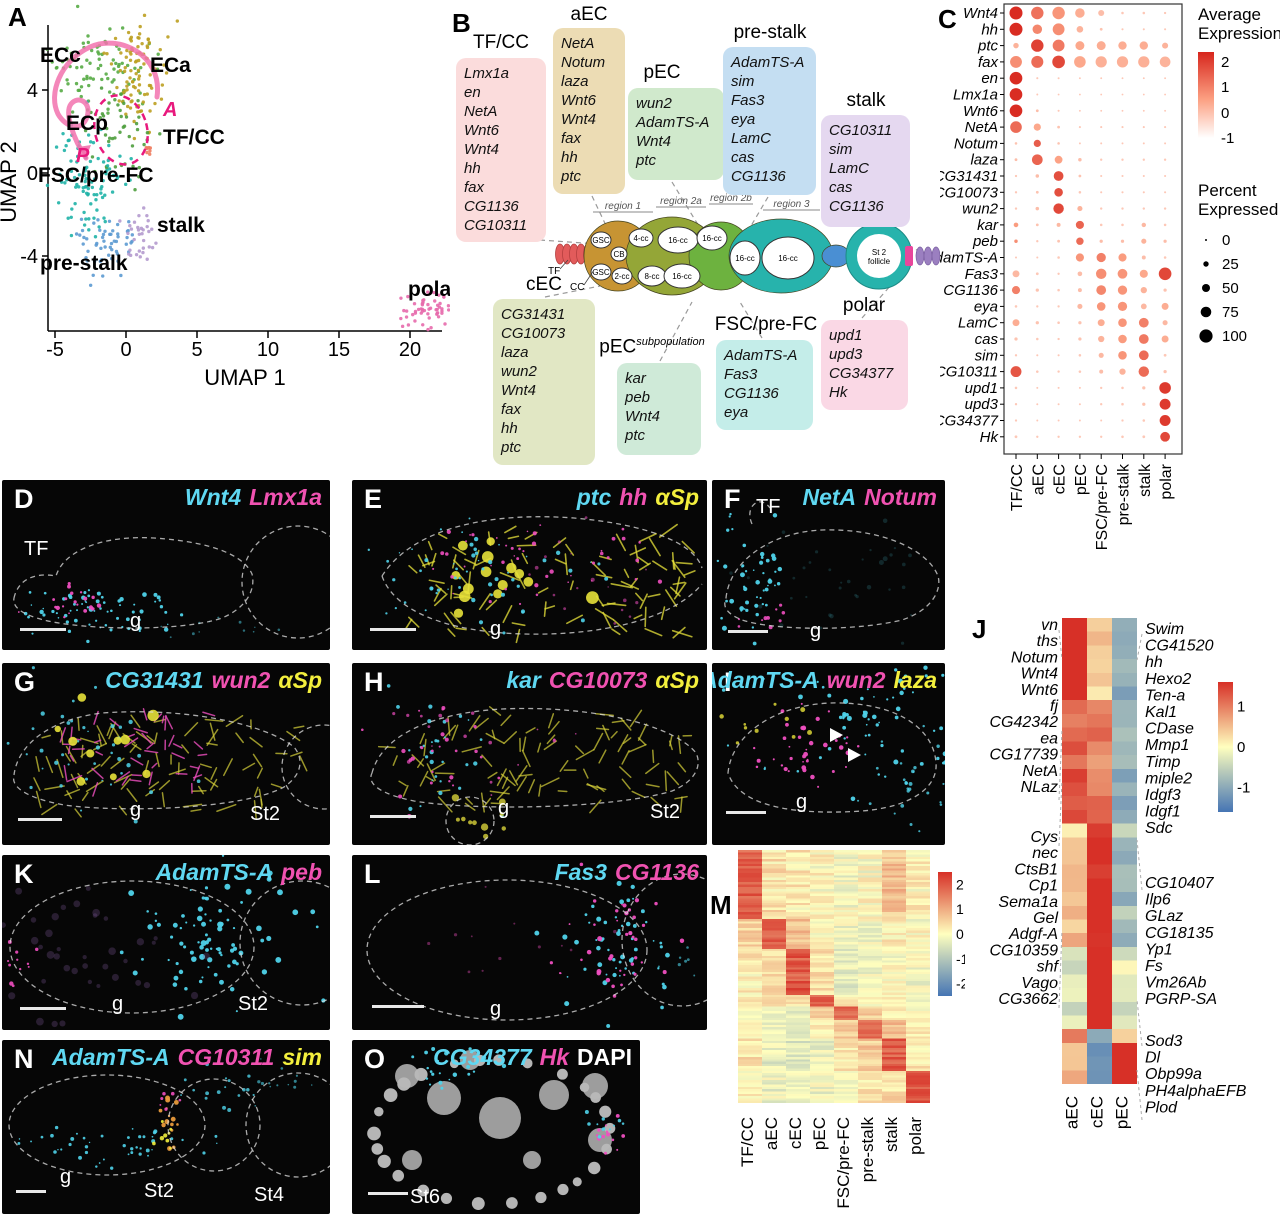  What do you see at coordinates (1169, 729) in the screenshot?
I see `j-gene-label: CDase` at bounding box center [1169, 729].